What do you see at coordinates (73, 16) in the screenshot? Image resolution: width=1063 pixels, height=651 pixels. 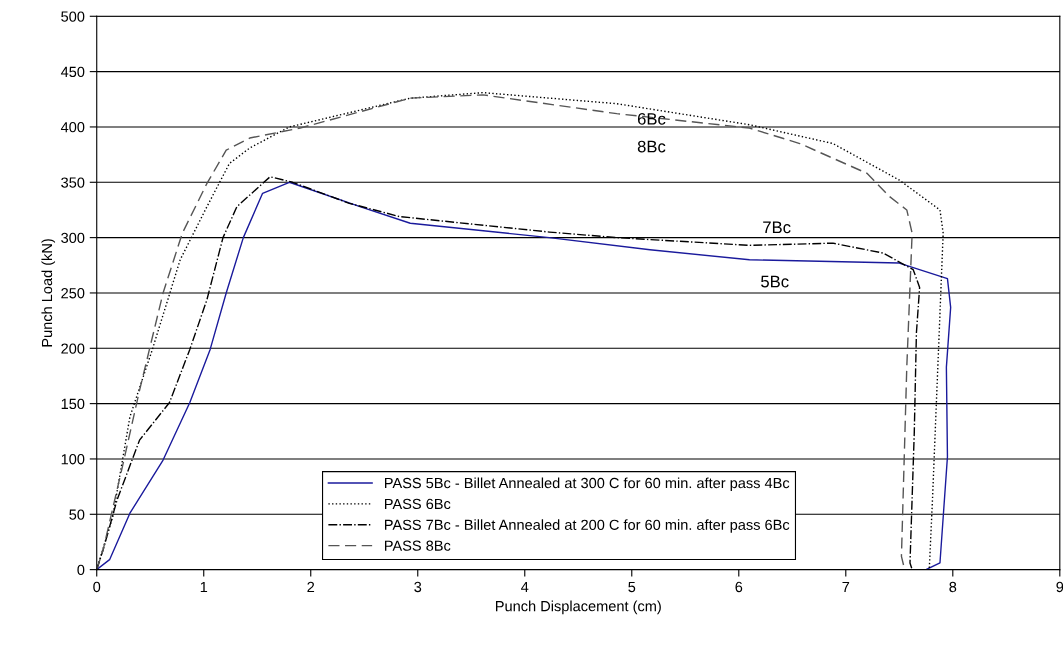 I see `y-tick-label: 500` at bounding box center [73, 16].